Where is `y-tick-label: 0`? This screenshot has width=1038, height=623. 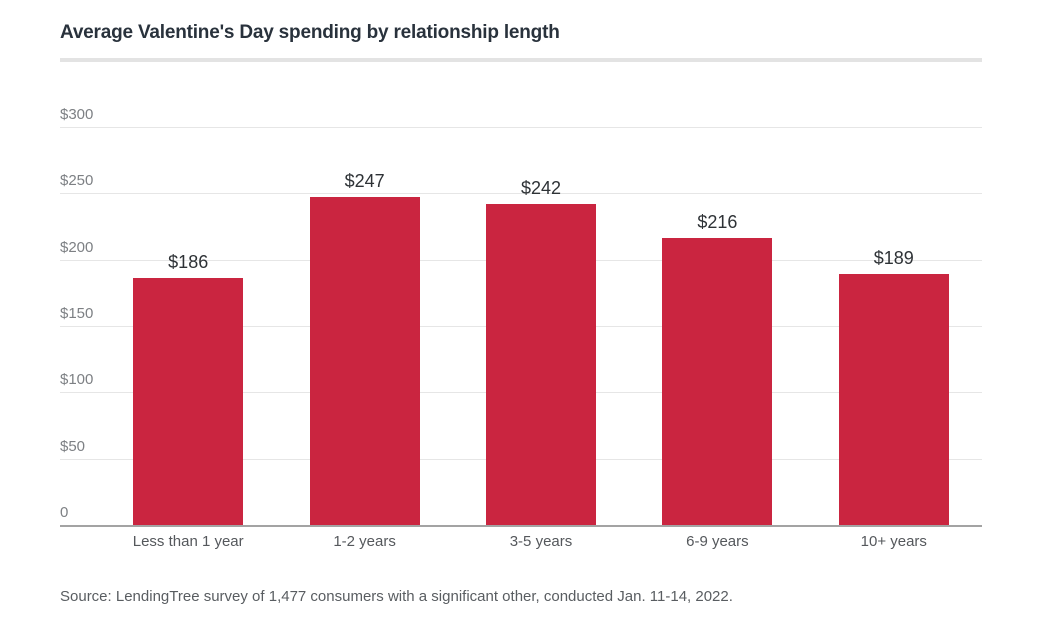
y-tick-label: 0 is located at coordinates (64, 512).